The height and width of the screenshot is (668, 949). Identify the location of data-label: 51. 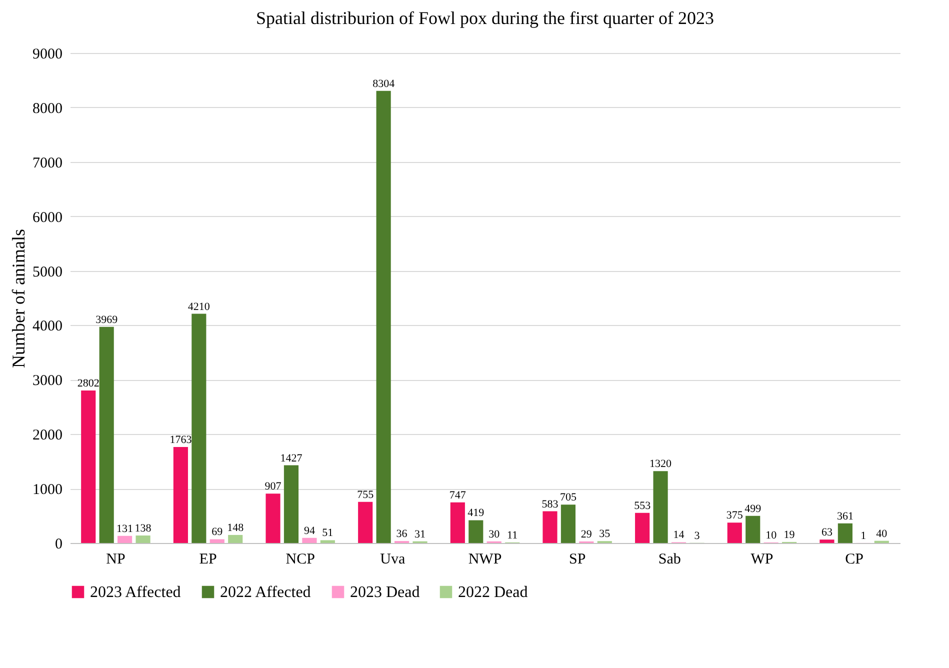
(328, 533).